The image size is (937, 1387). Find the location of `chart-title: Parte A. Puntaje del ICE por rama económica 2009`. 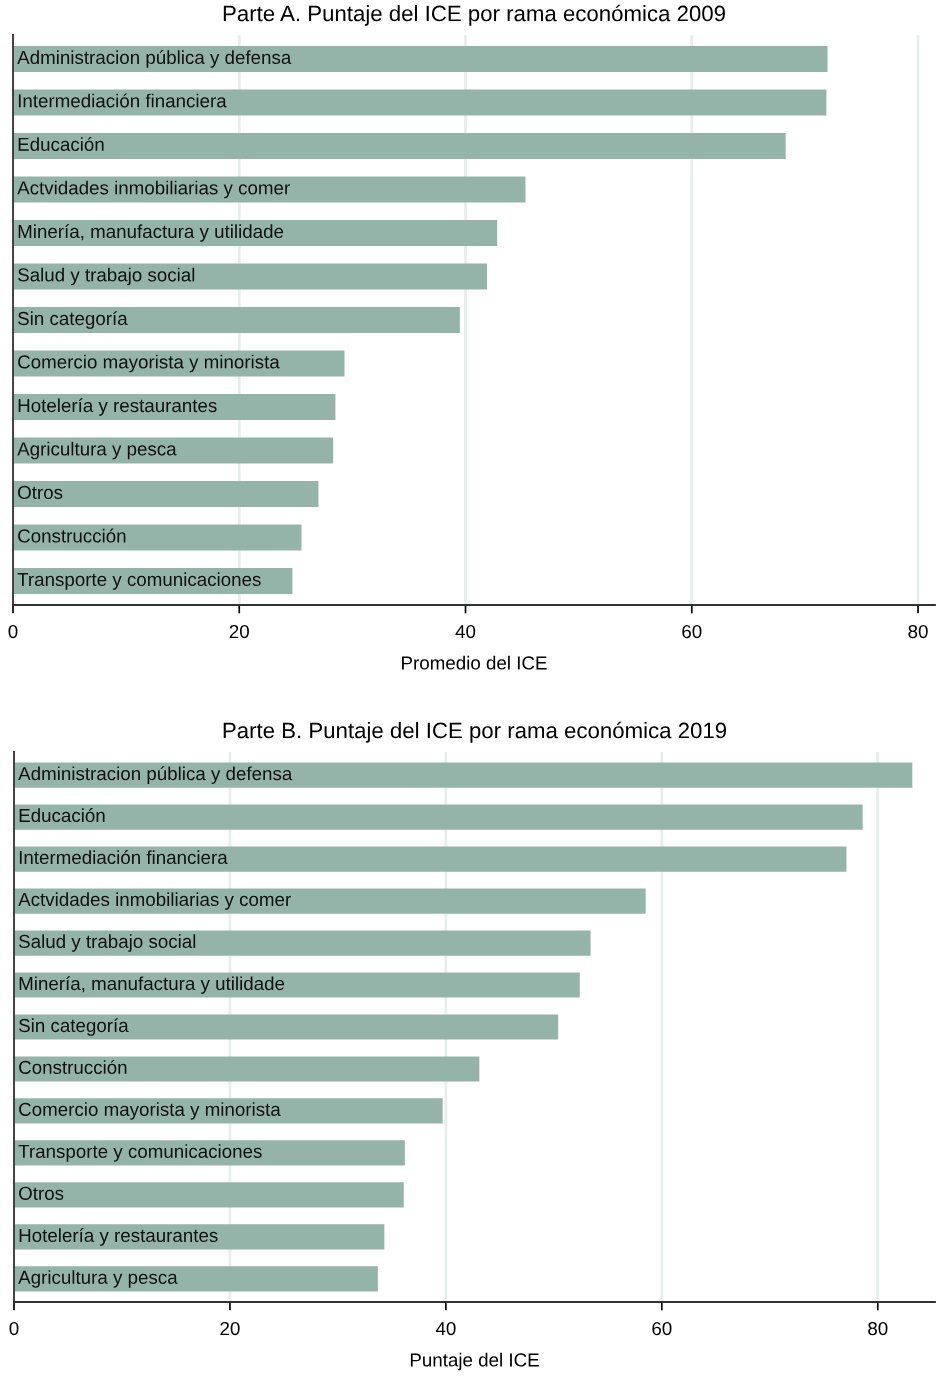

chart-title: Parte A. Puntaje del ICE por rama económica 2009 is located at coordinates (474, 15).